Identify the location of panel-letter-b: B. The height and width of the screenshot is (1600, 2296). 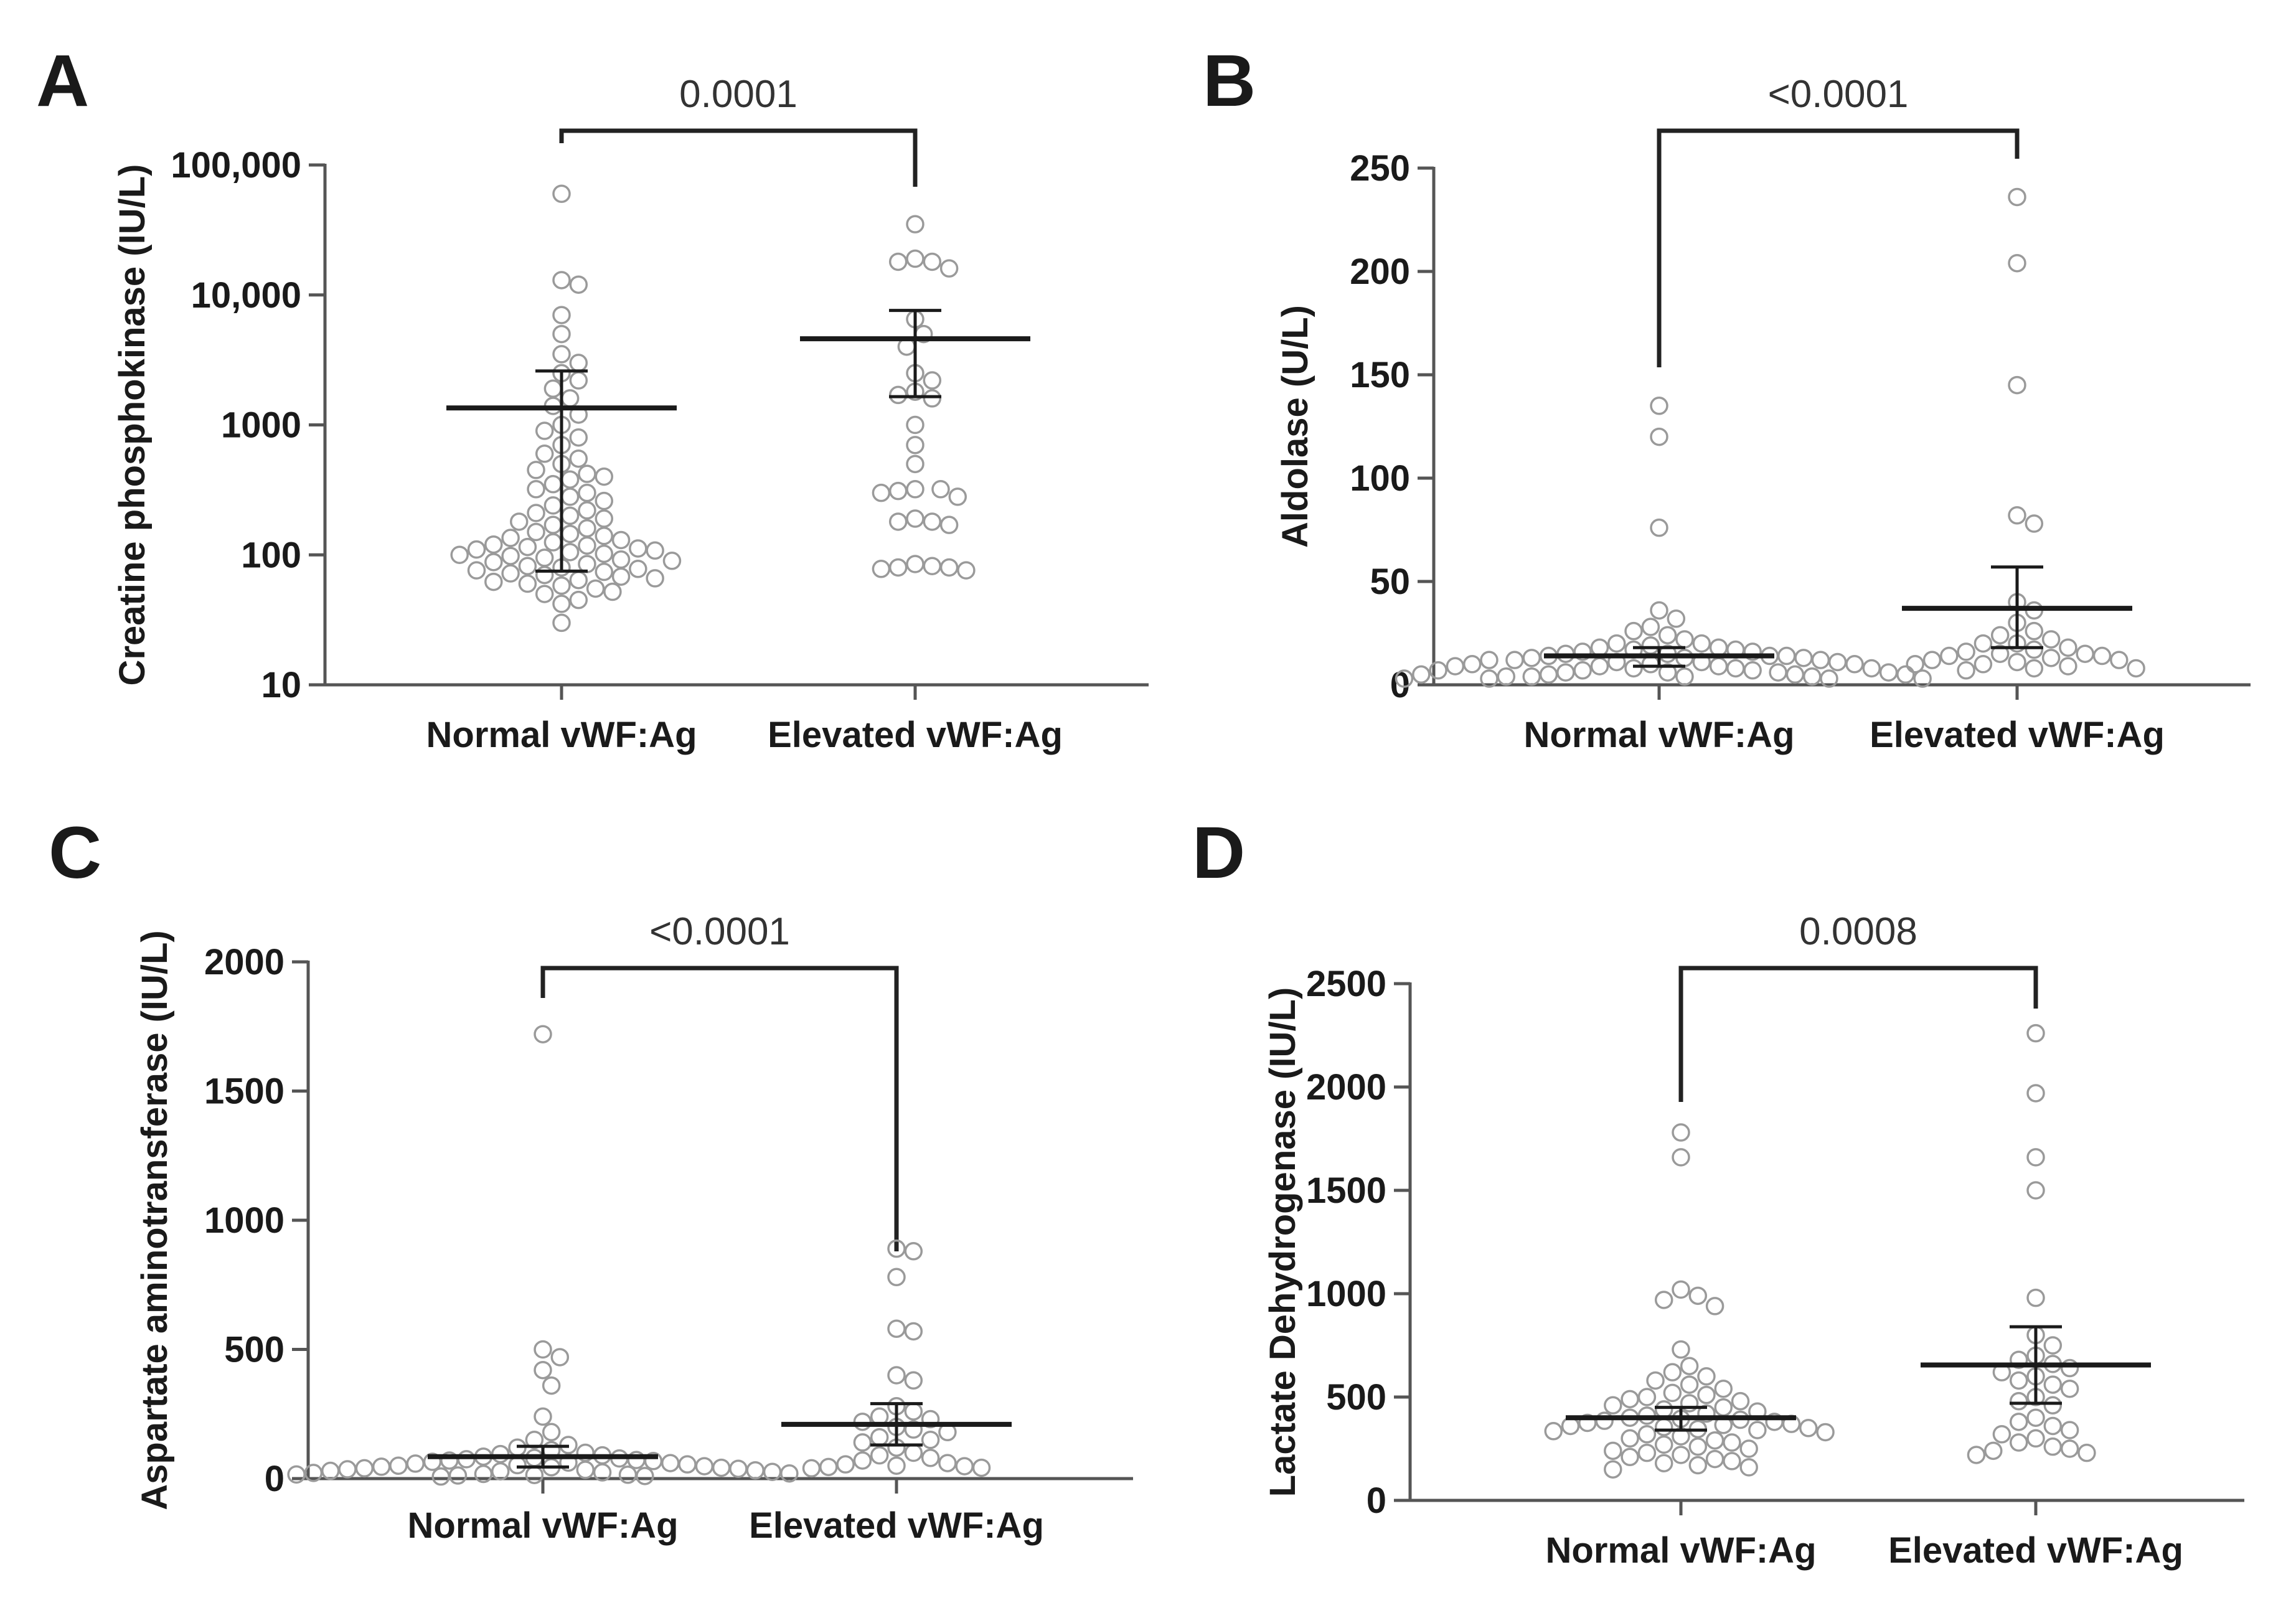
(1229, 81).